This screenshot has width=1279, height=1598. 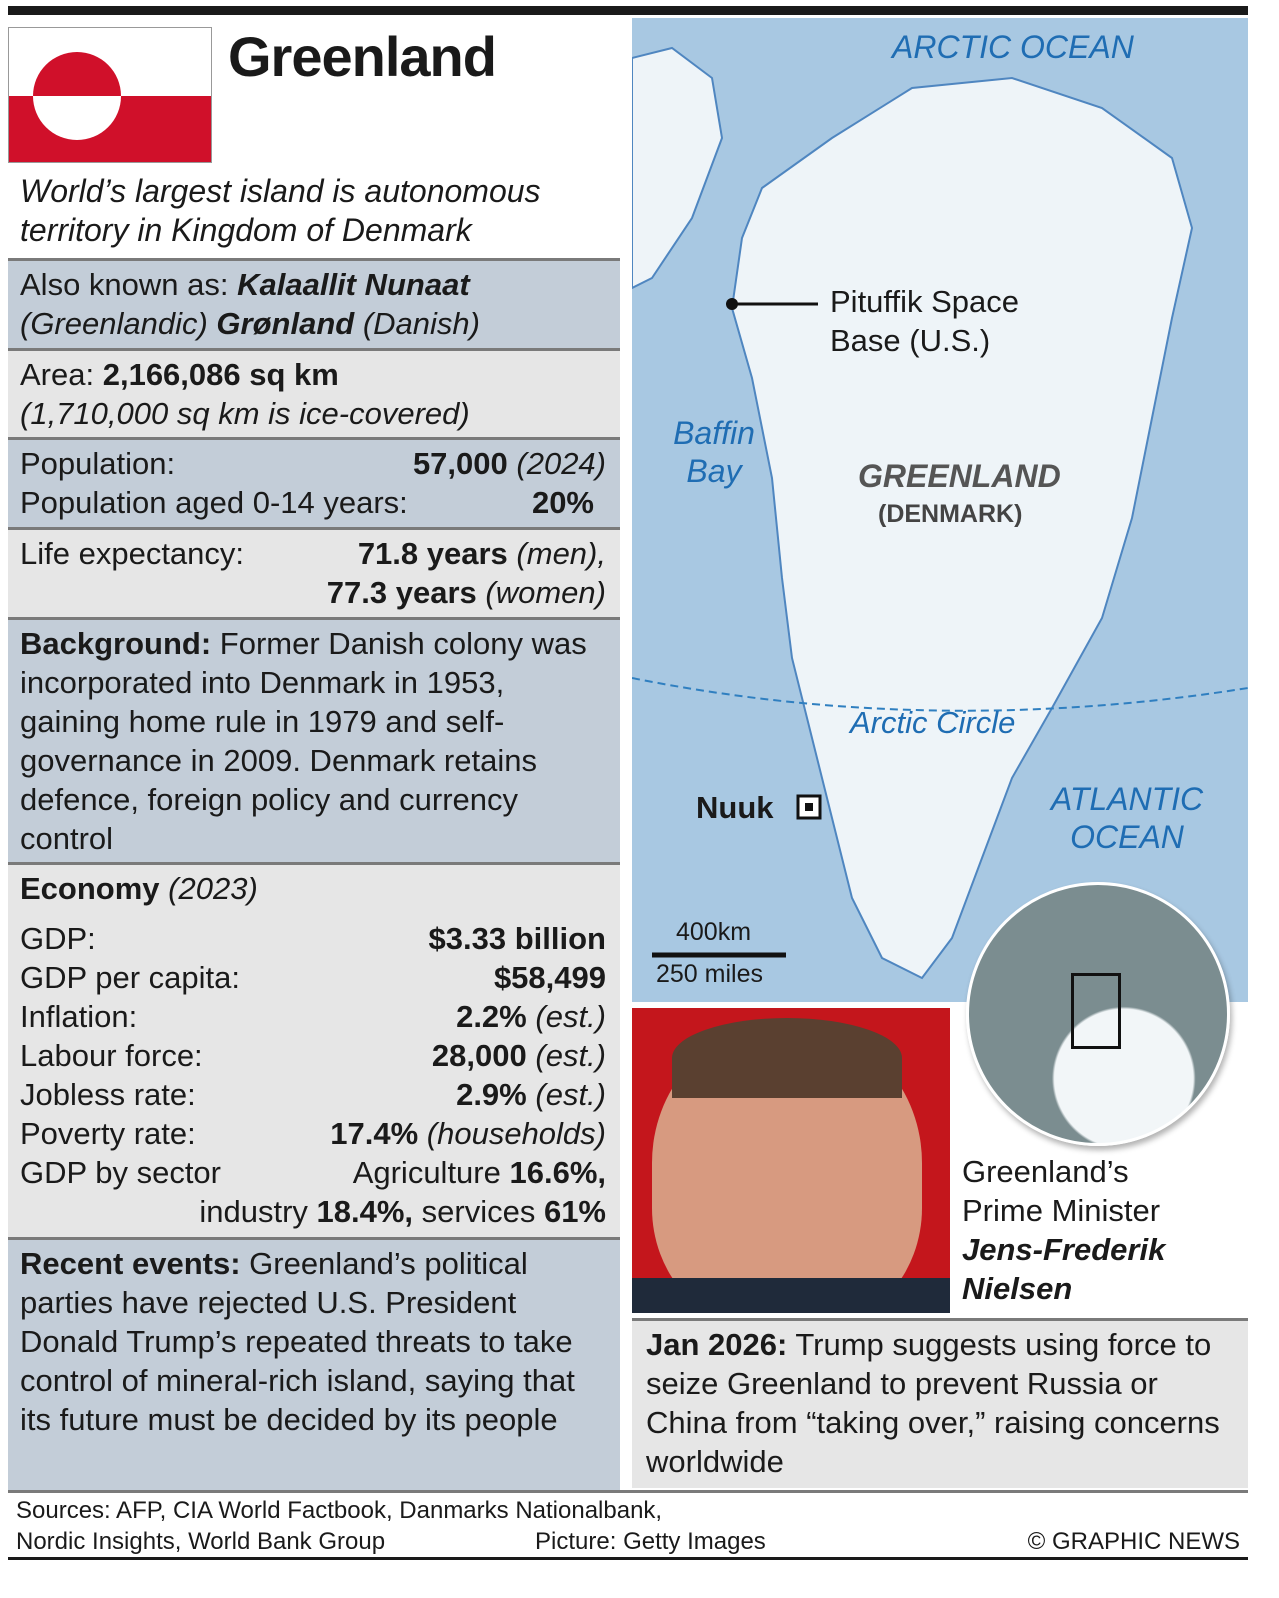 I want to click on background-label: Background:, so click(x=116, y=643).